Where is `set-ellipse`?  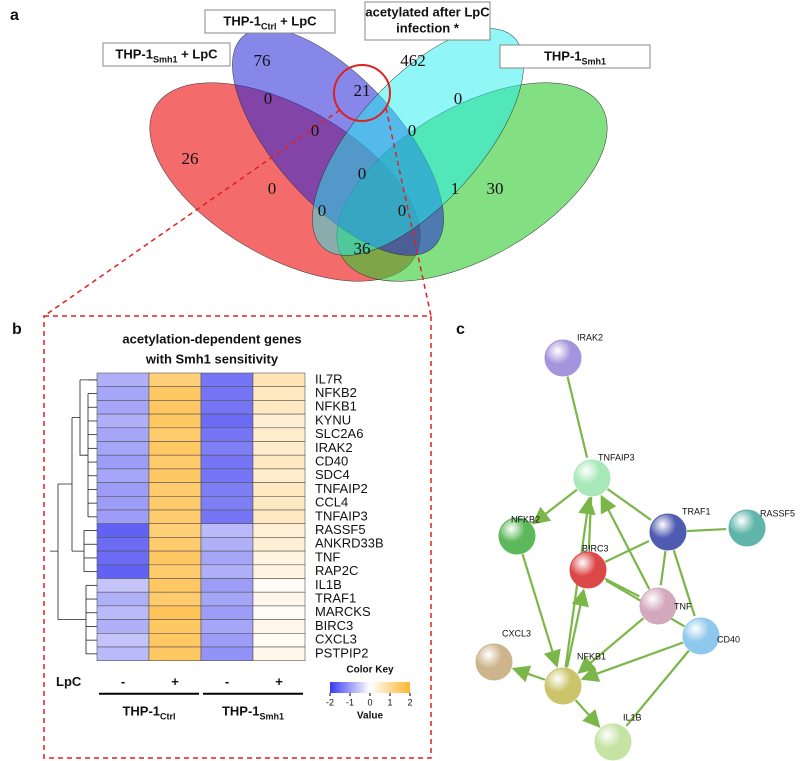 set-ellipse is located at coordinates (418, 142).